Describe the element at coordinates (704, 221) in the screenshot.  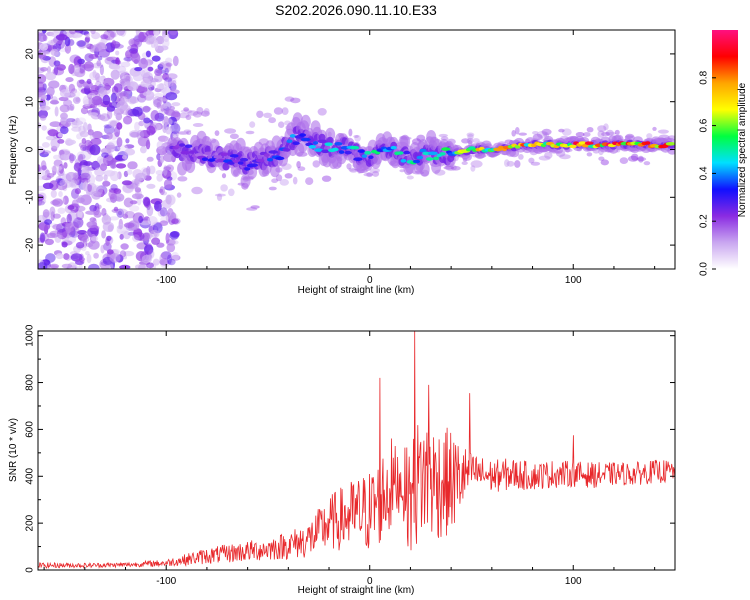
I see `colorbar-tick-label: 0.2` at that location.